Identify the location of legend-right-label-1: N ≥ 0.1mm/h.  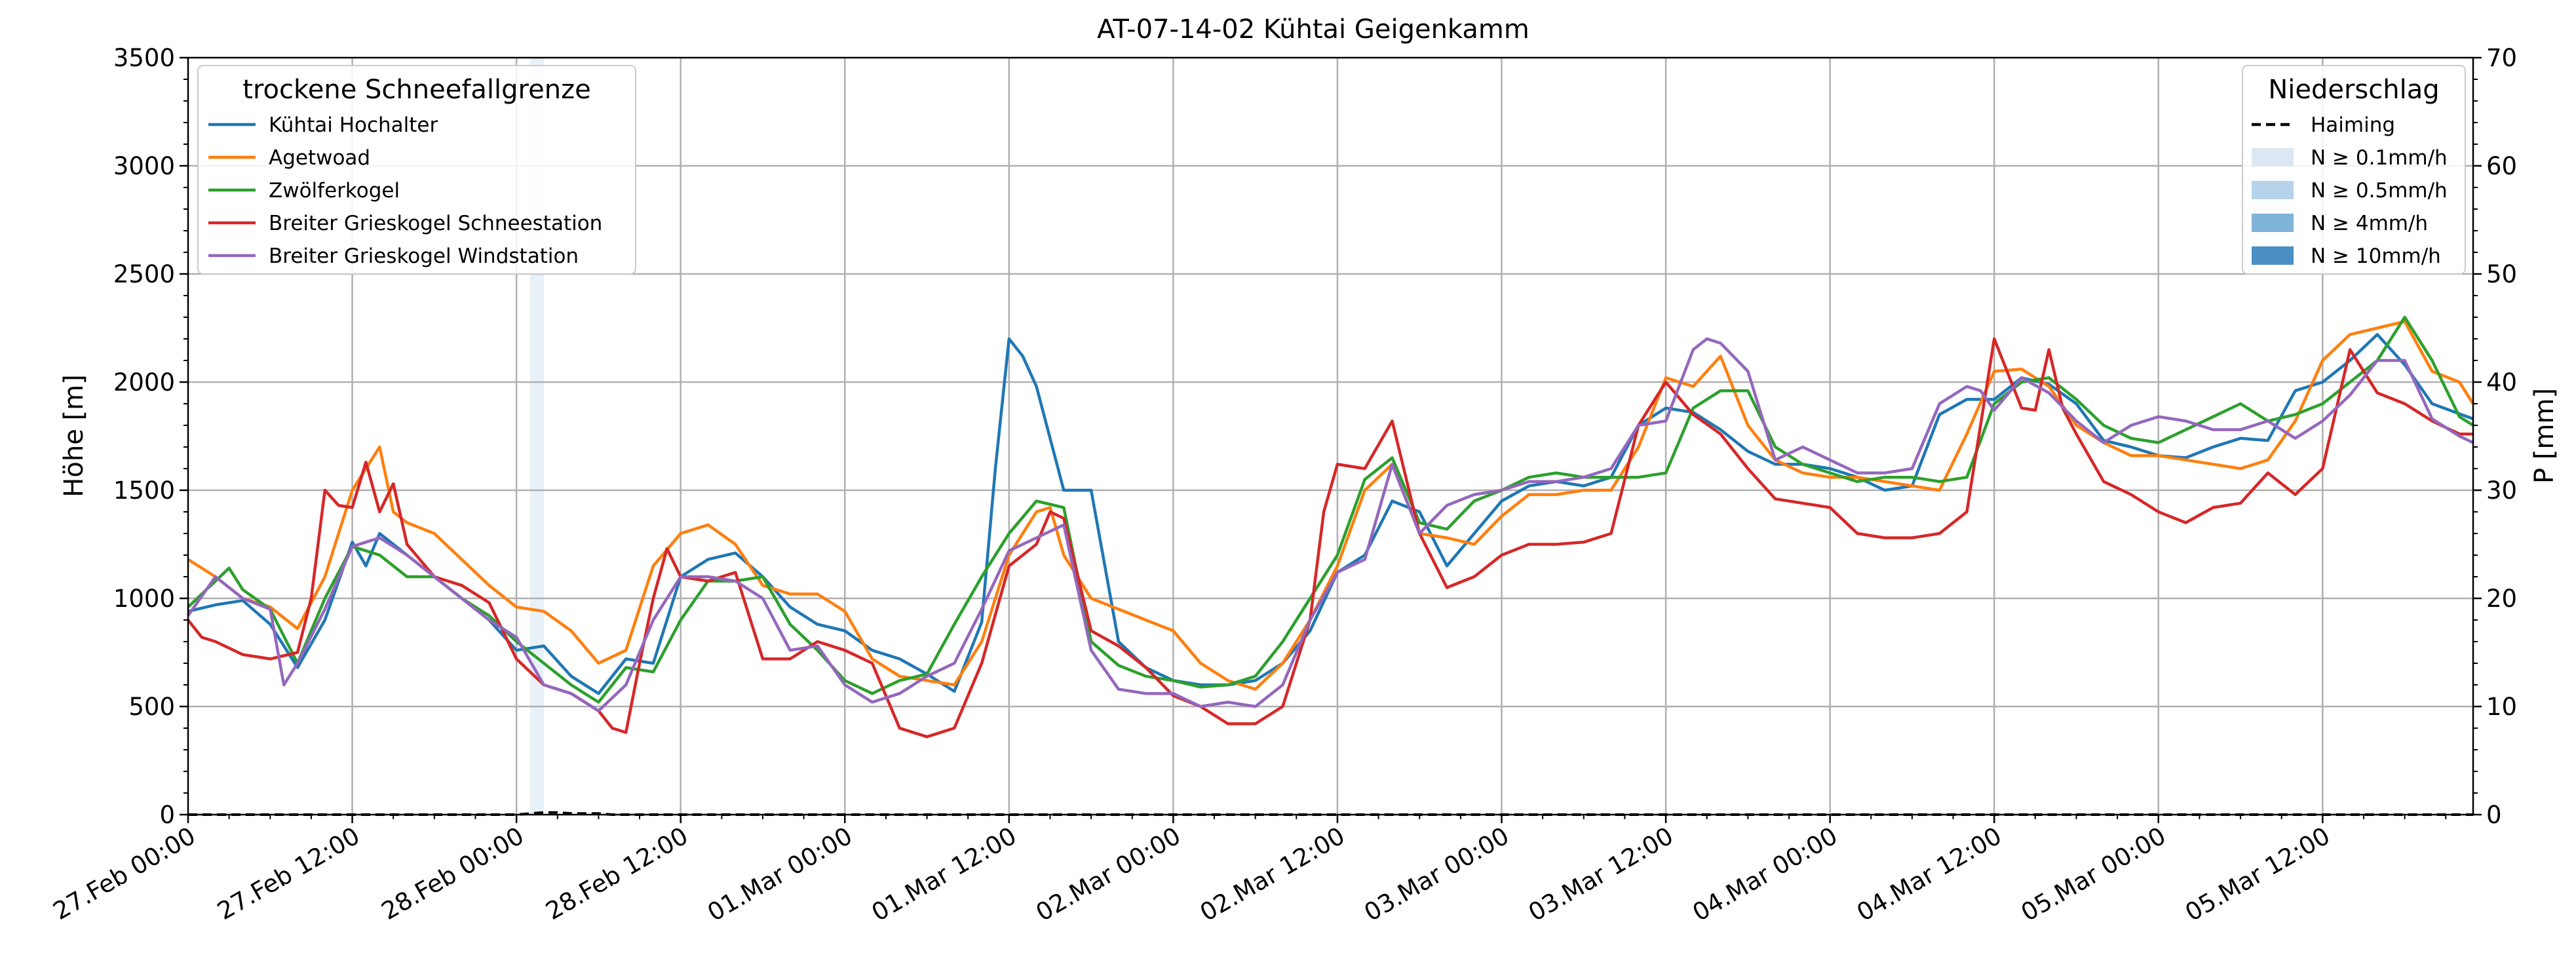
(2379, 158).